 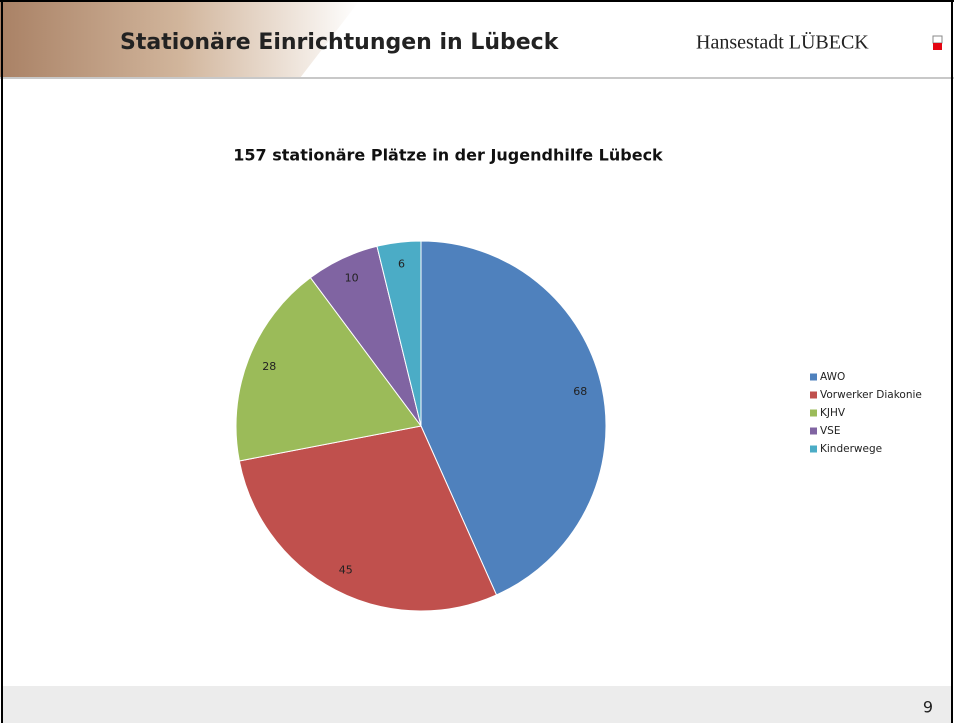 What do you see at coordinates (928, 707) in the screenshot?
I see `page-number: 9` at bounding box center [928, 707].